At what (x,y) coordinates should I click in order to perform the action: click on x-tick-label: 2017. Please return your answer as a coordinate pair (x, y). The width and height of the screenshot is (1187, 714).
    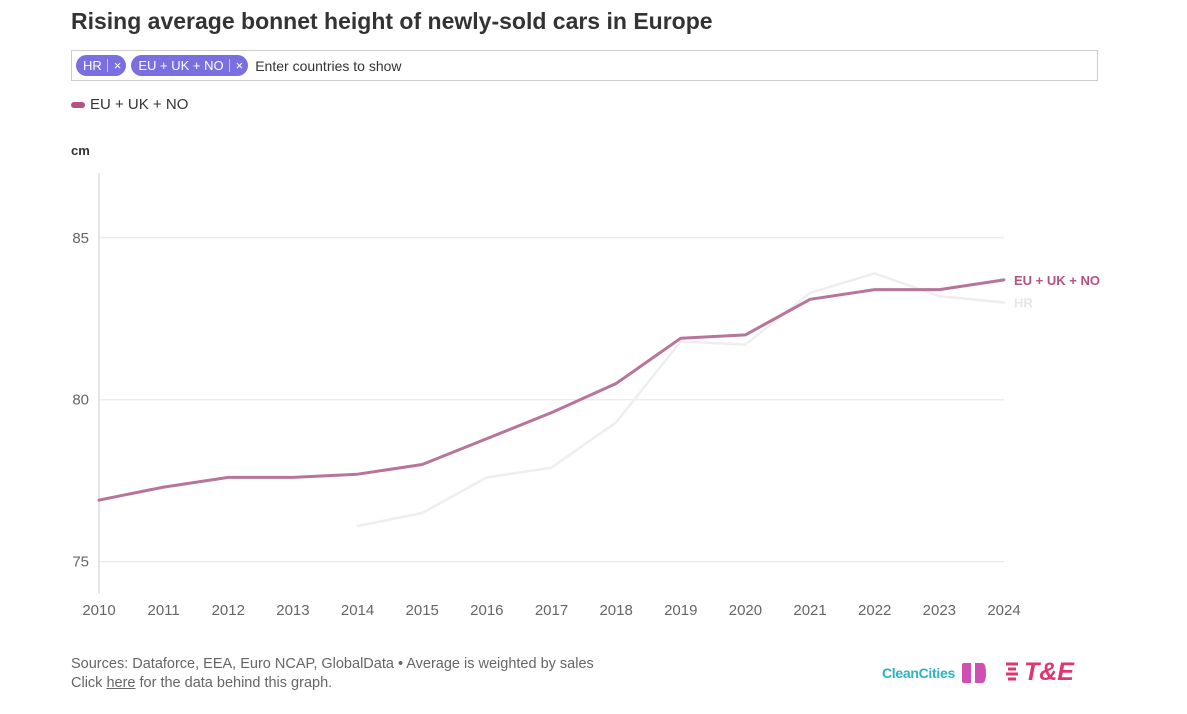
    Looking at the image, I should click on (551, 610).